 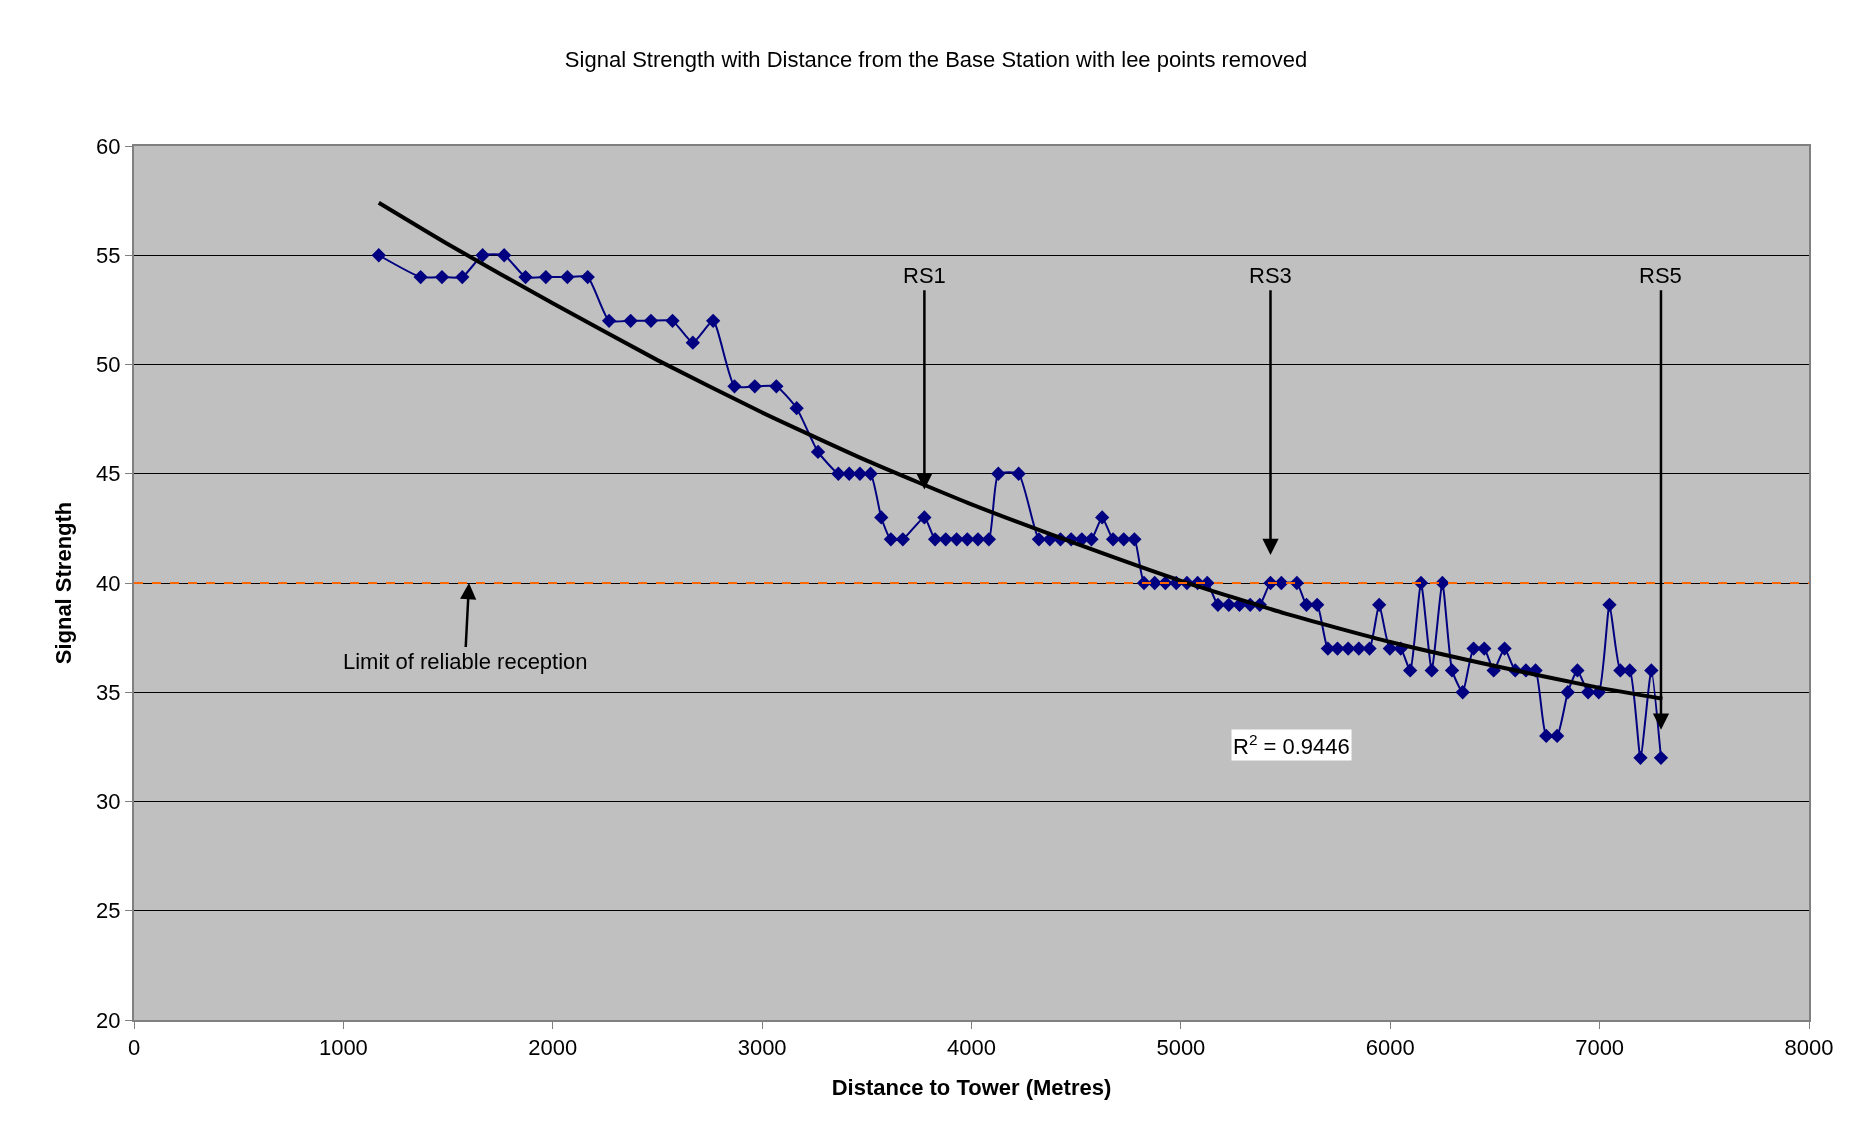 What do you see at coordinates (1660, 275) in the screenshot?
I see `annotation: RS5` at bounding box center [1660, 275].